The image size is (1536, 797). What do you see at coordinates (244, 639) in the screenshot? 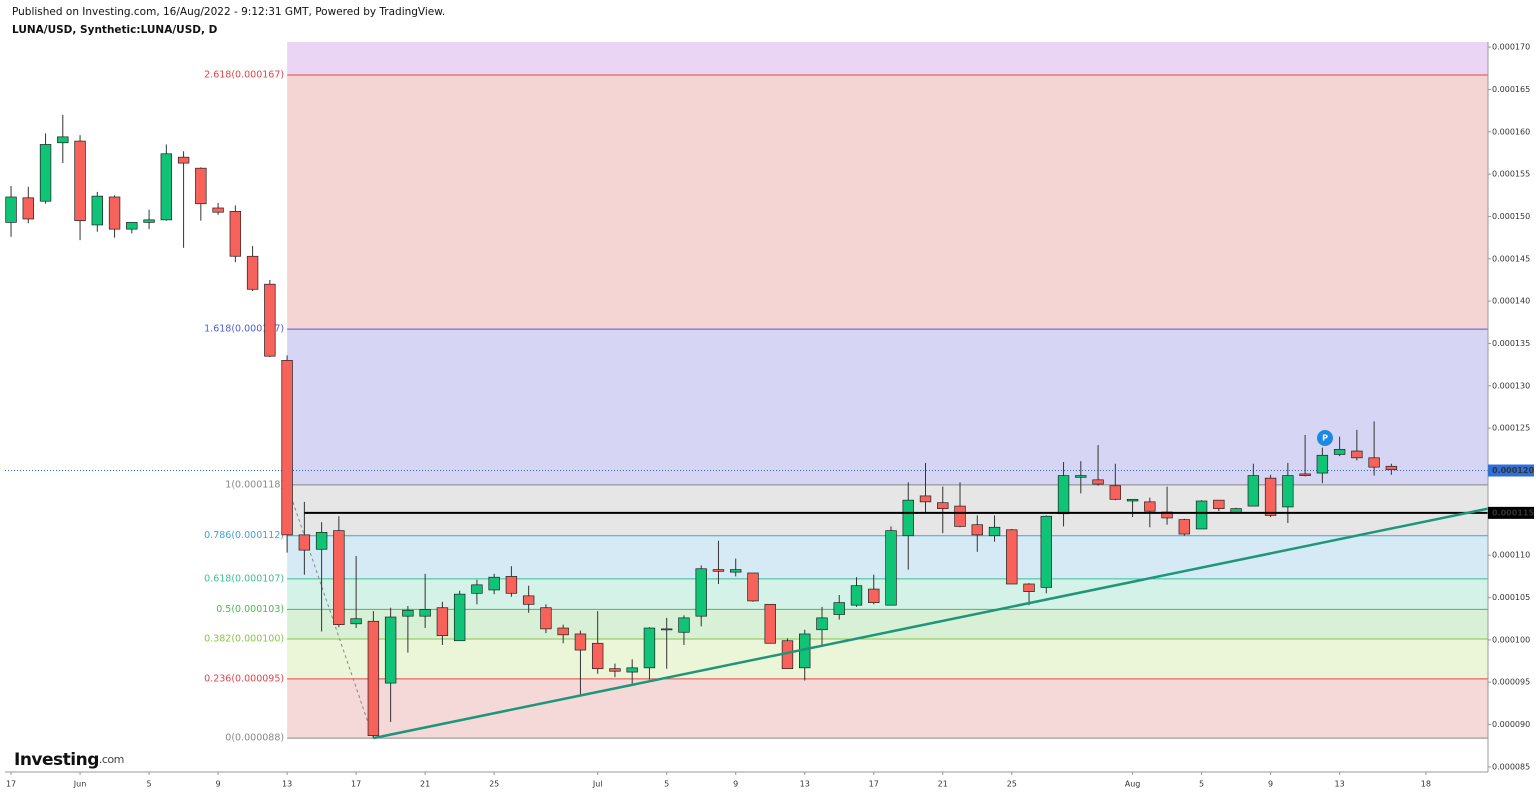
I see `fib-label: 0.382(0.000100)` at bounding box center [244, 639].